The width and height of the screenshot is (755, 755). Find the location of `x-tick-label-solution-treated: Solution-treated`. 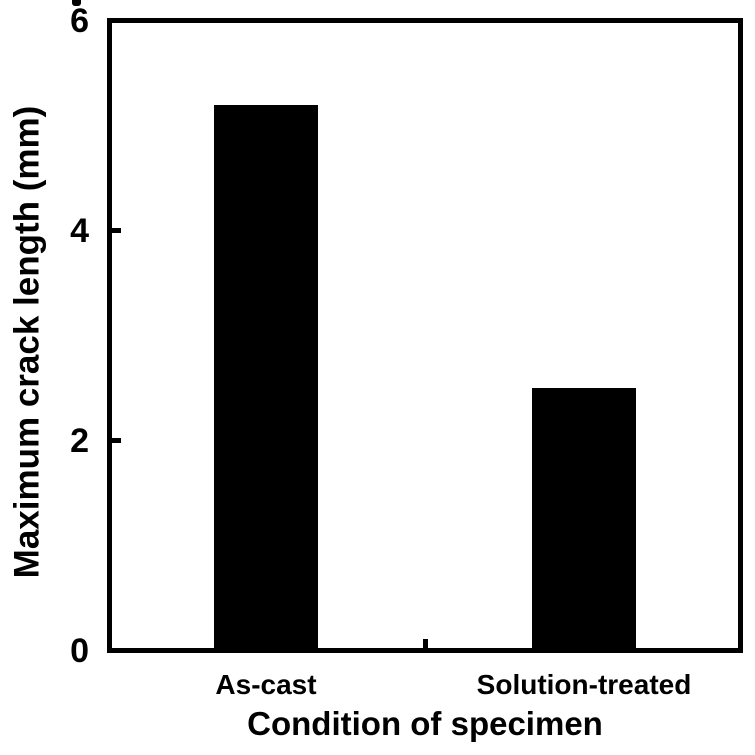

x-tick-label-solution-treated: Solution-treated is located at coordinates (584, 684).